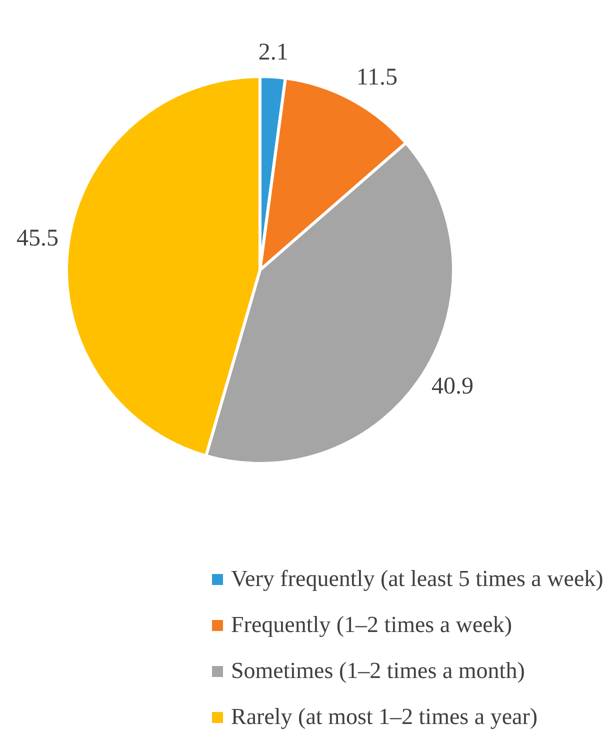 The image size is (616, 731). What do you see at coordinates (417, 579) in the screenshot?
I see `legend-label: Very frequently (at least 5 times a week)` at bounding box center [417, 579].